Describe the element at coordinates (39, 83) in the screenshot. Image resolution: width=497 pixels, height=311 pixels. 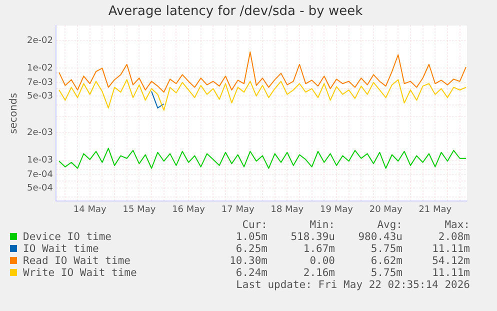
I see `y-tick-label: 7e-03` at that location.